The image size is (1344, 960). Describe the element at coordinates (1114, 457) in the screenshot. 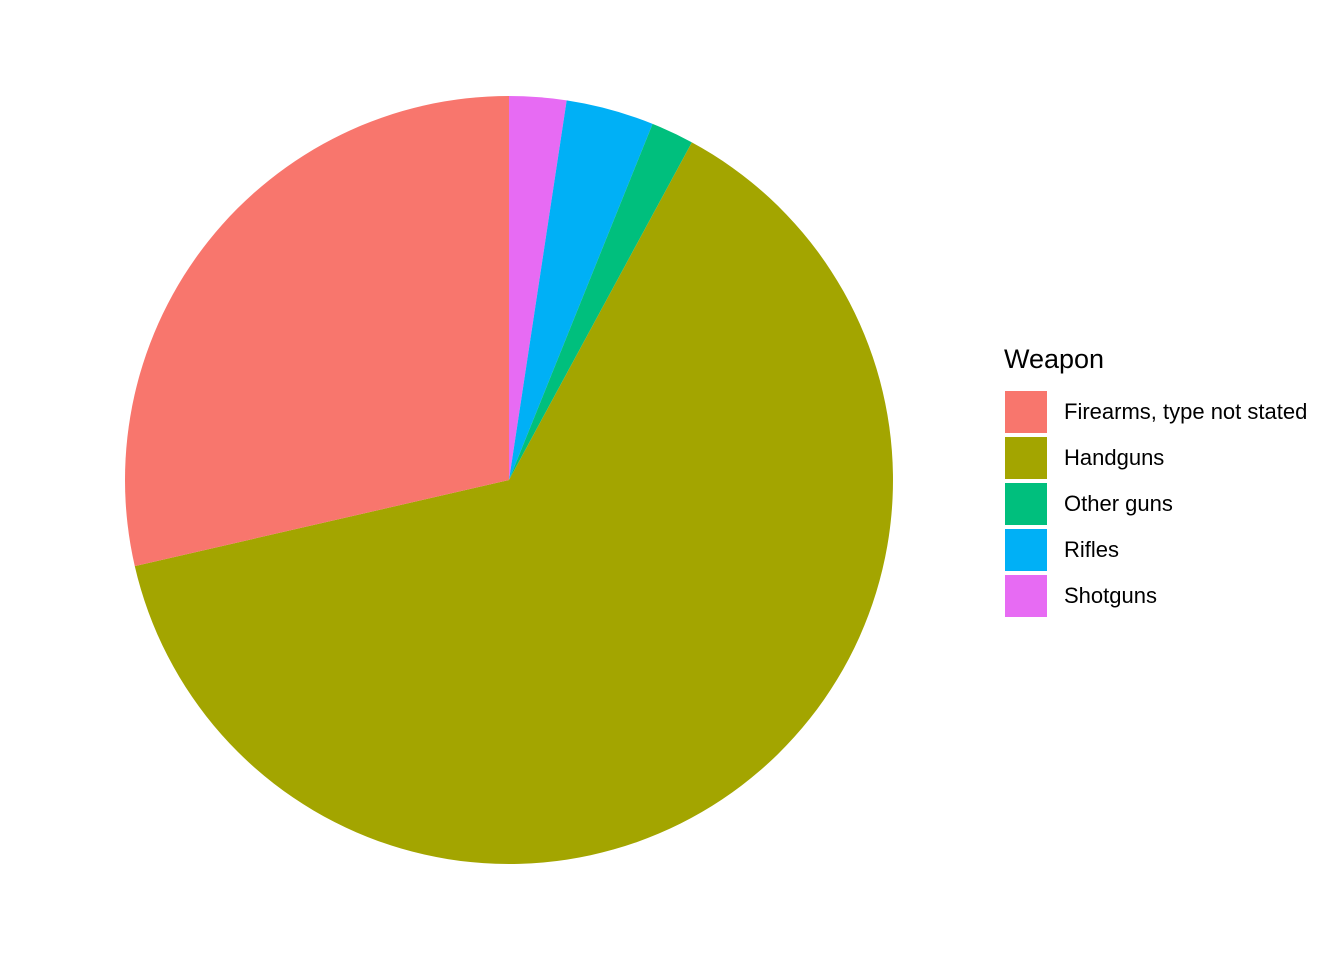

I see `legend-label-handguns: Handguns` at that location.